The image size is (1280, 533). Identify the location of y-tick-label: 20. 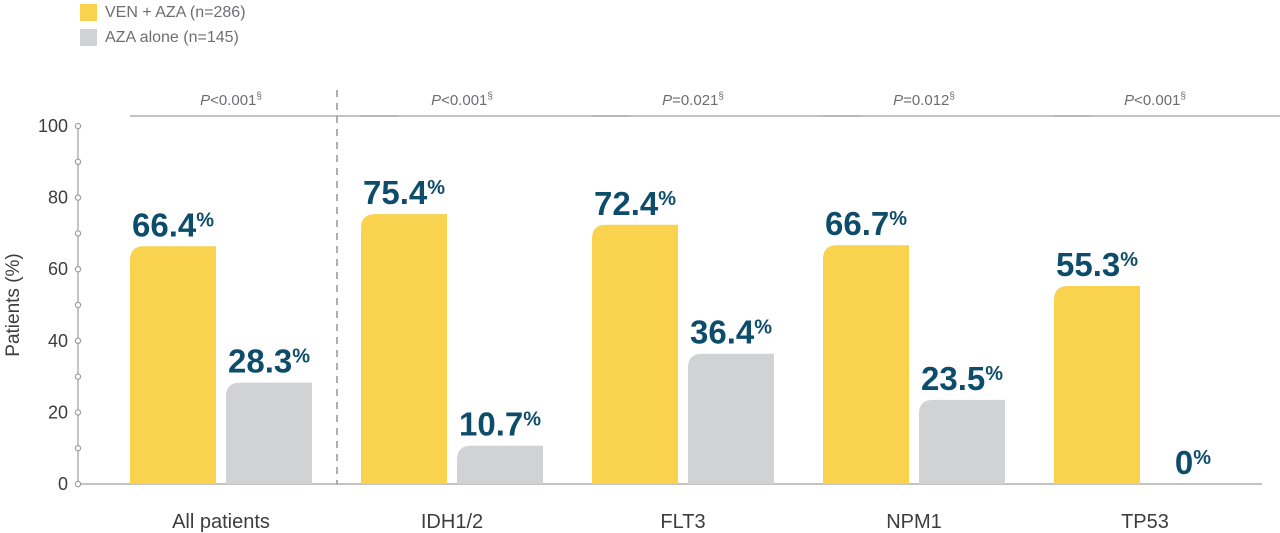
(58, 412).